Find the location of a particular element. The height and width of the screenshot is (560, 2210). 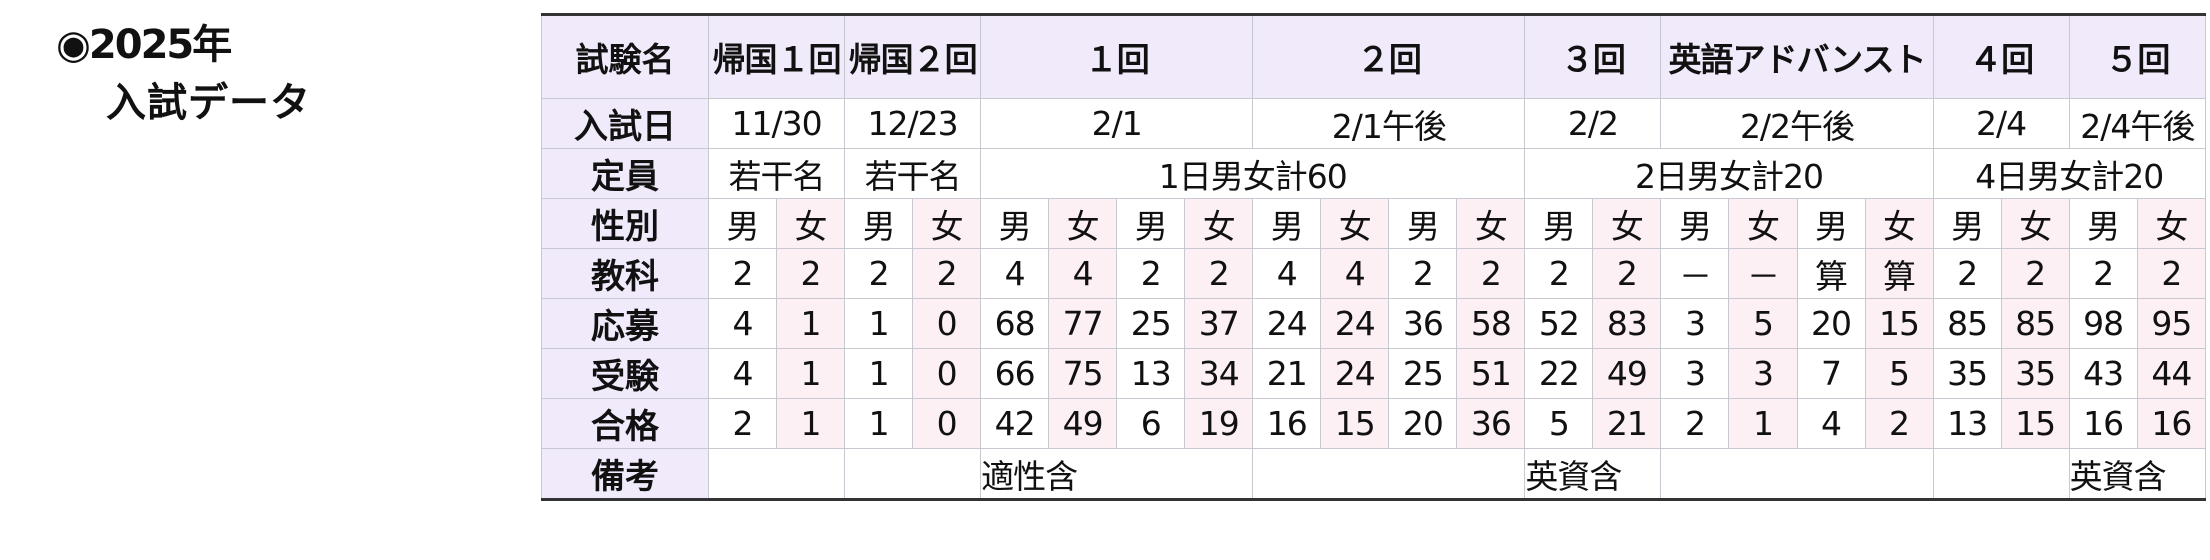

data-cell: 68 is located at coordinates (1015, 323).